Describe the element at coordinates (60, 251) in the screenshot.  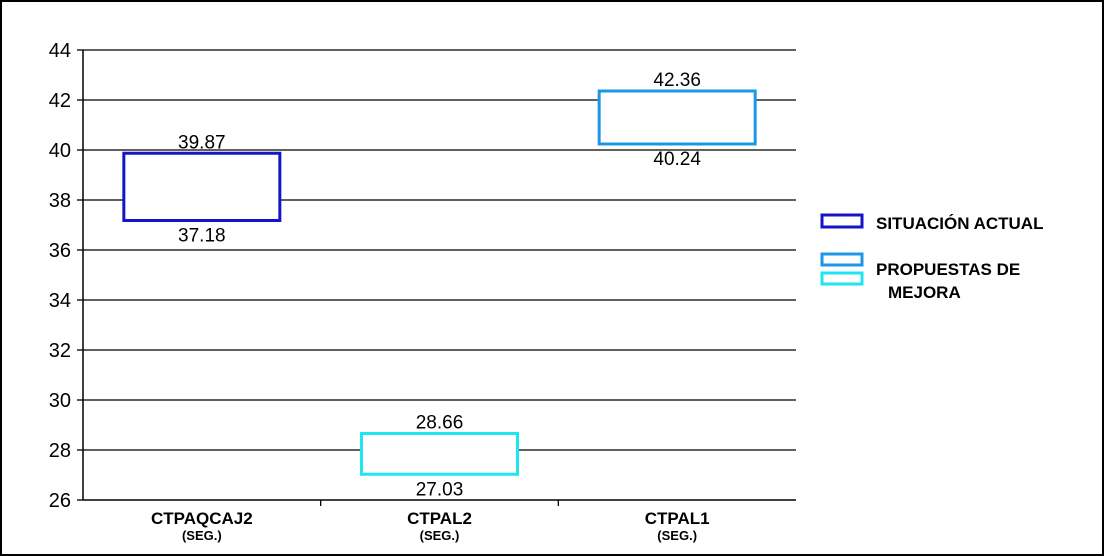
I see `y-tick-label: 36` at that location.